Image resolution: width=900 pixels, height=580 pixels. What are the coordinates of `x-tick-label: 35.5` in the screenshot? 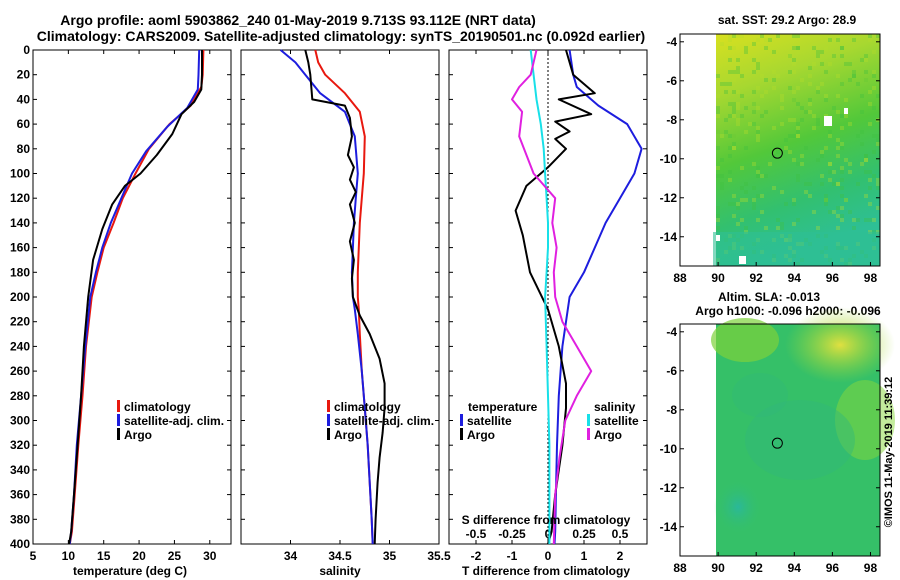 It's located at (439, 556).